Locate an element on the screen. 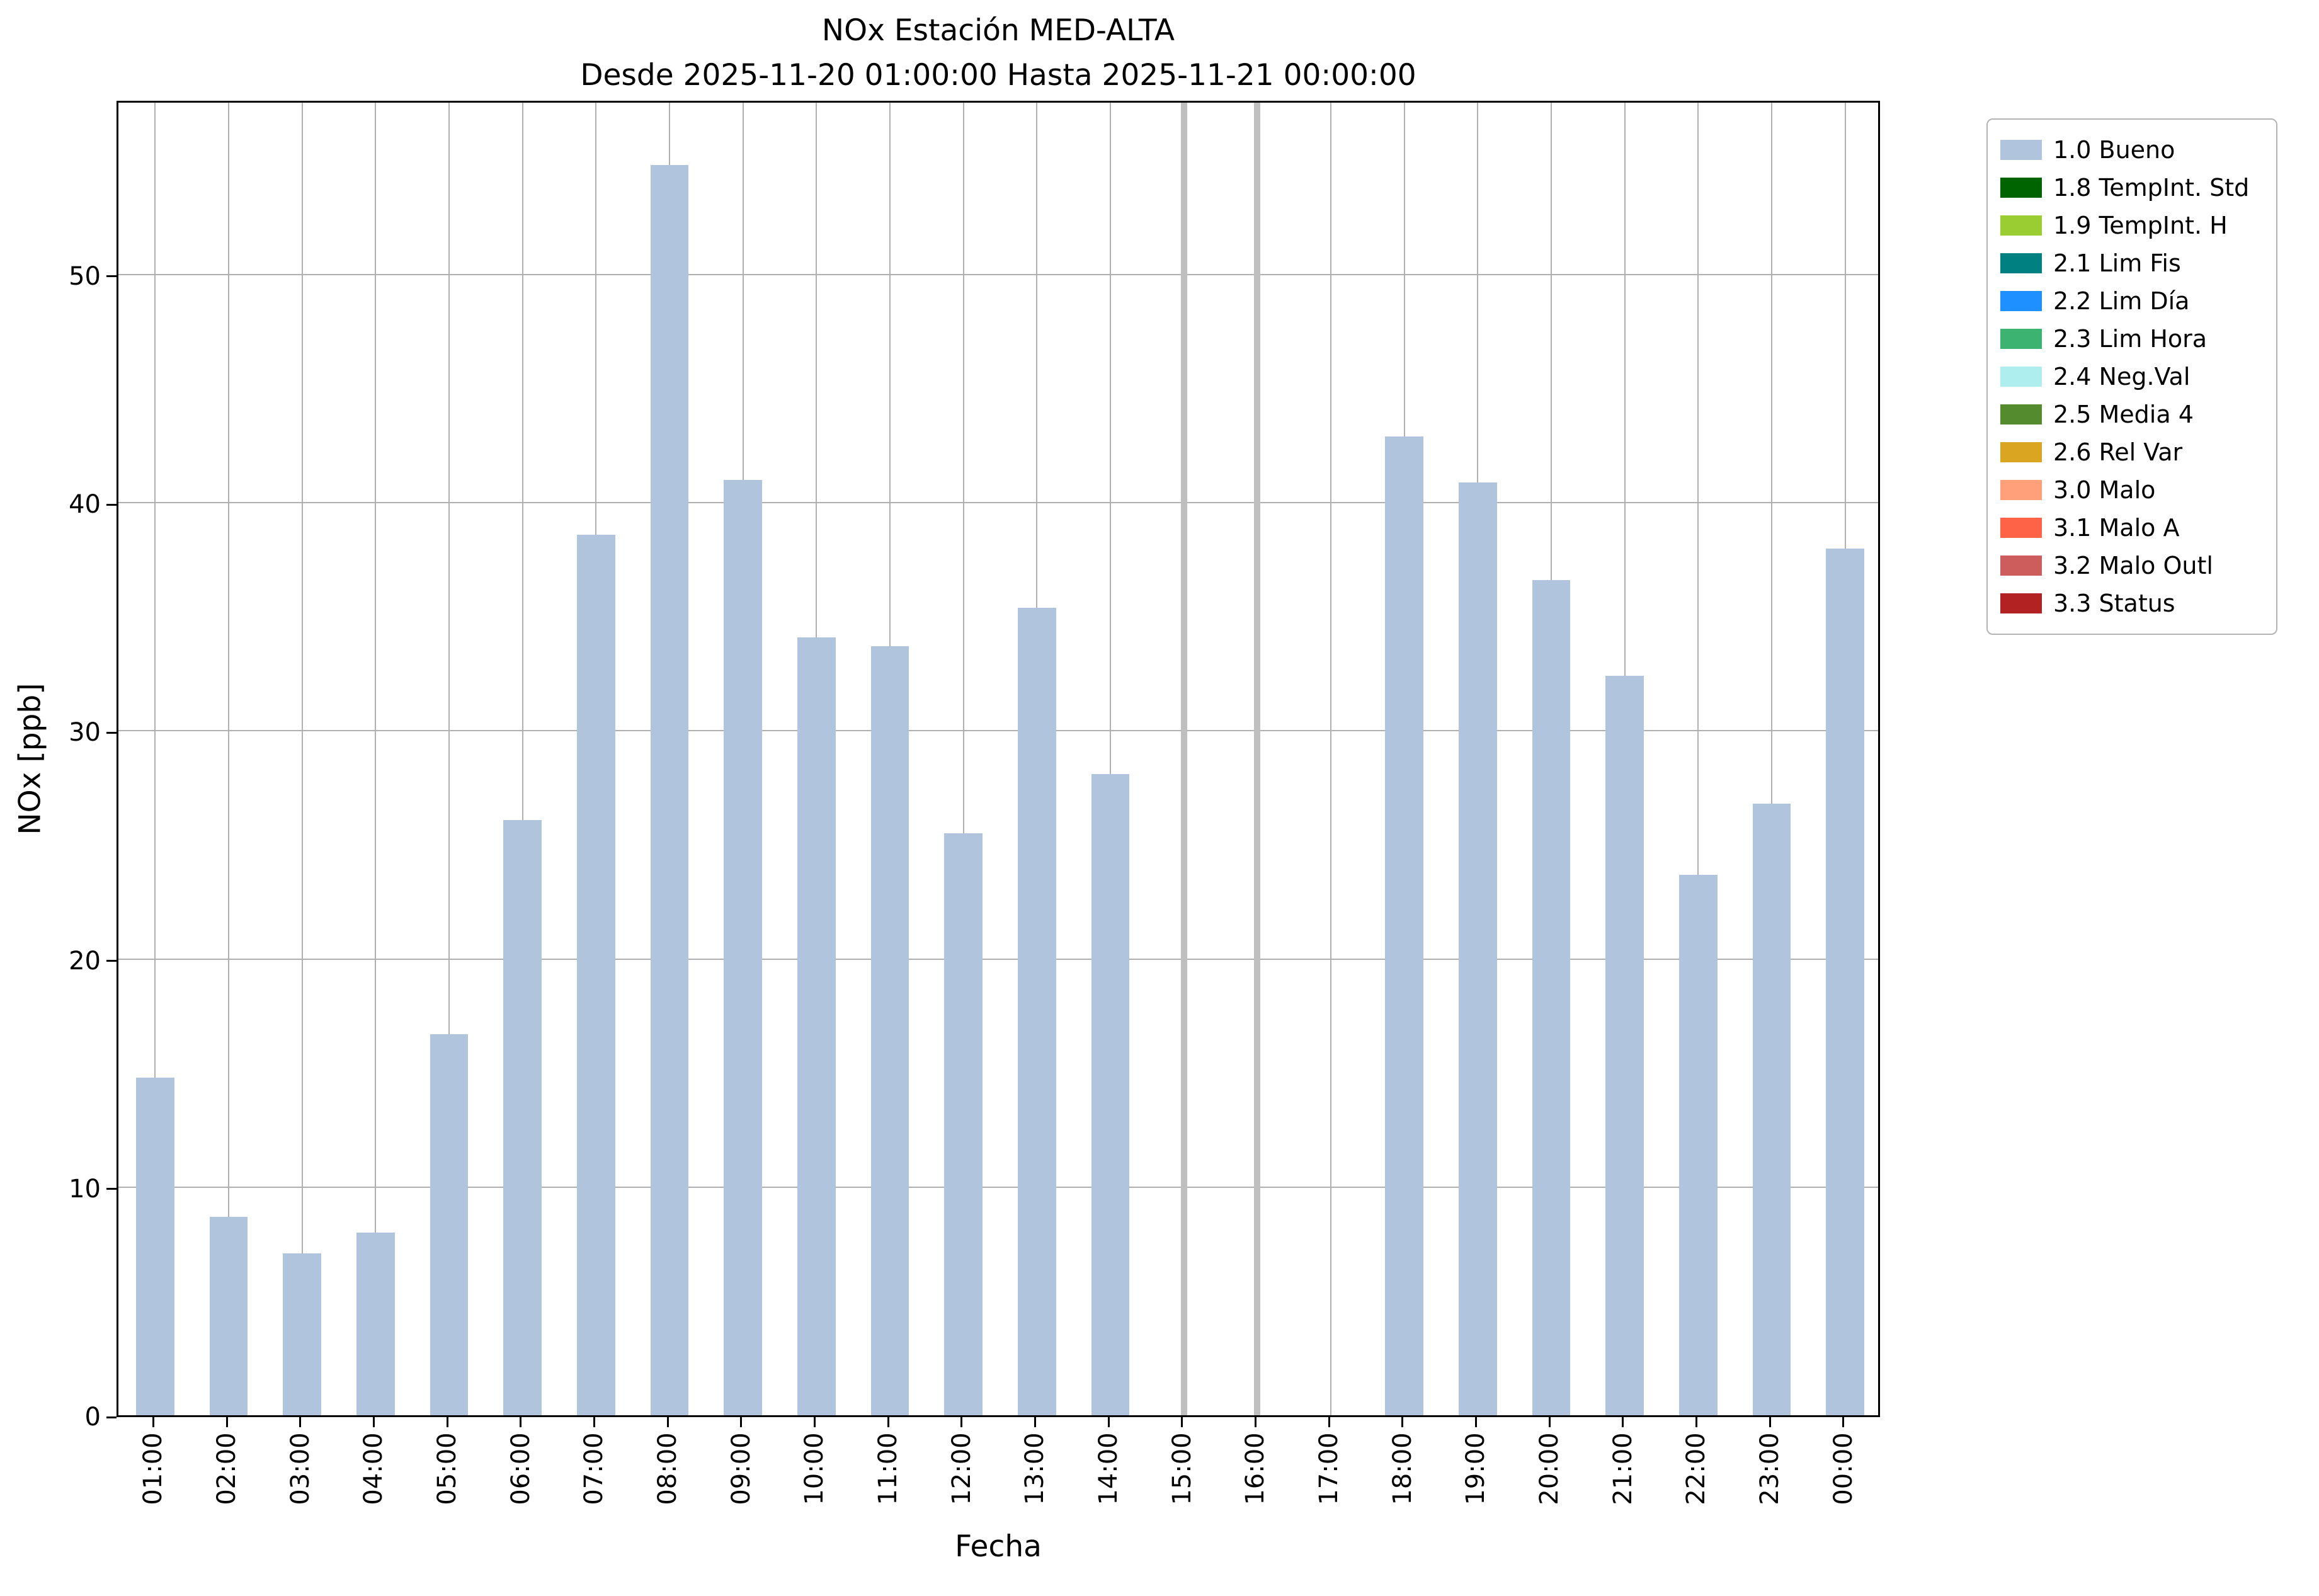 Image resolution: width=2319 pixels, height=1596 pixels. legend-item-label: 2.5 Media 4 is located at coordinates (2123, 414).